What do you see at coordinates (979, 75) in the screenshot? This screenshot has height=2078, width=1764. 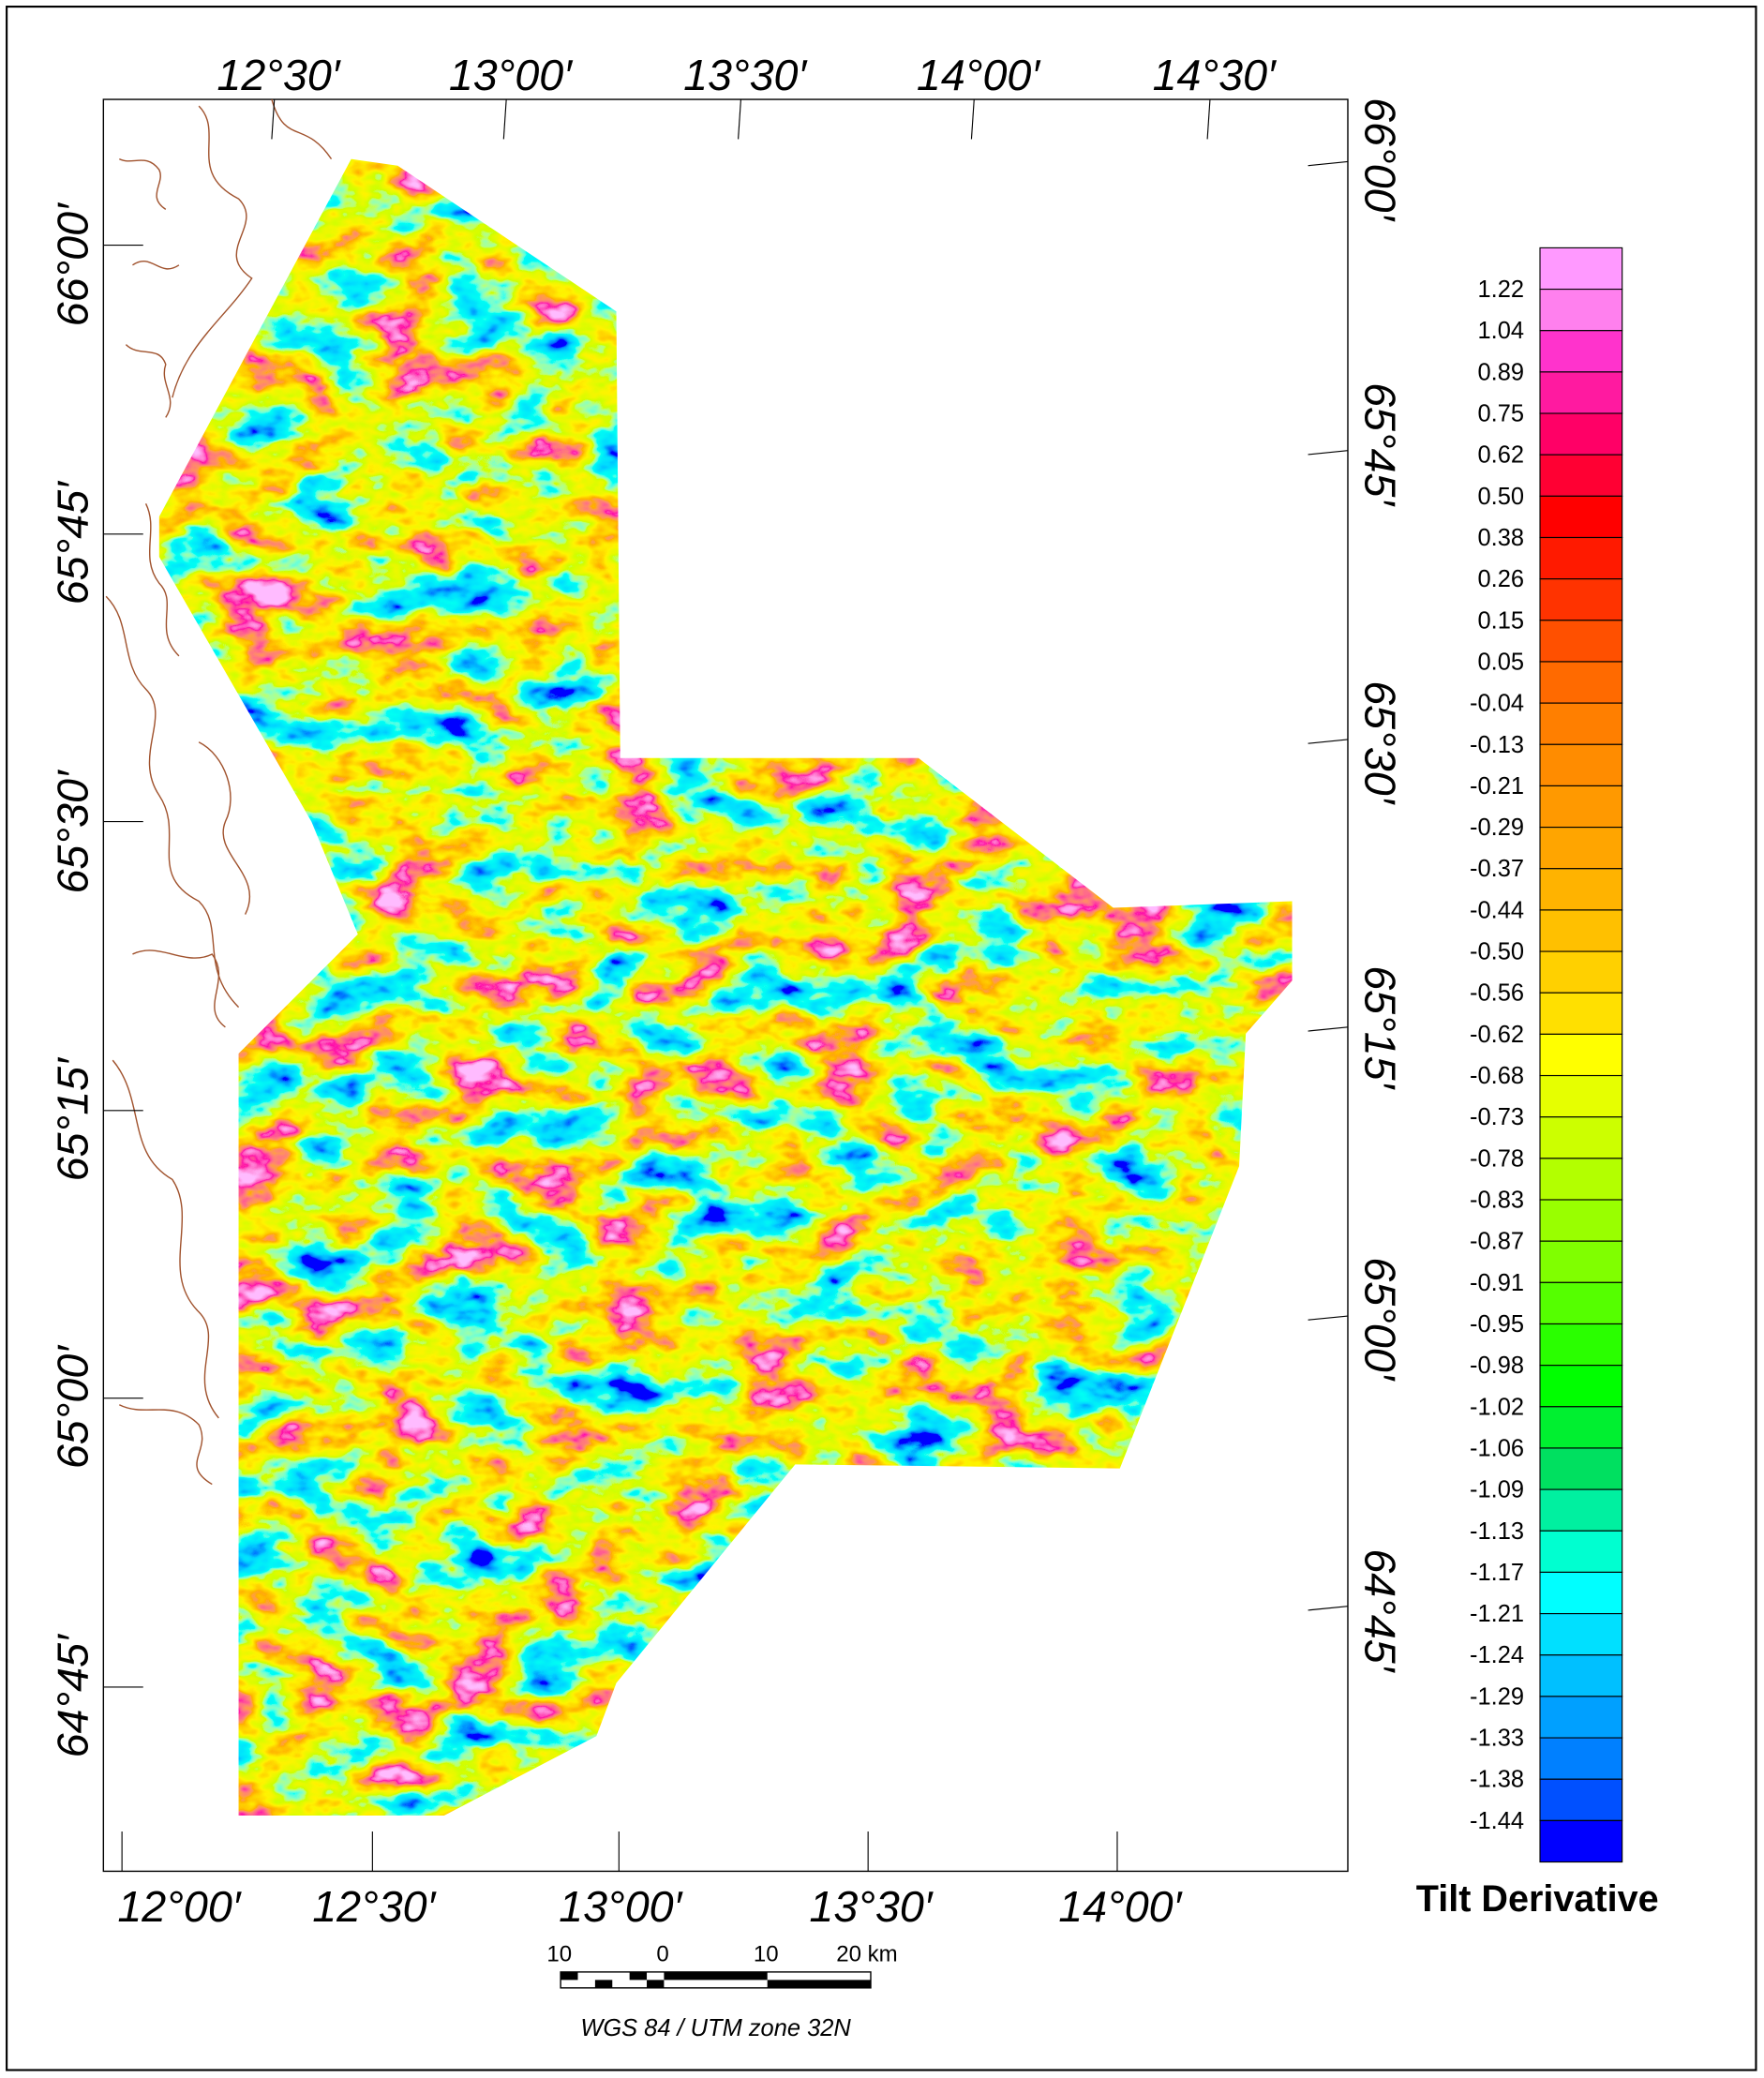 I see `top-label: 14°00′` at bounding box center [979, 75].